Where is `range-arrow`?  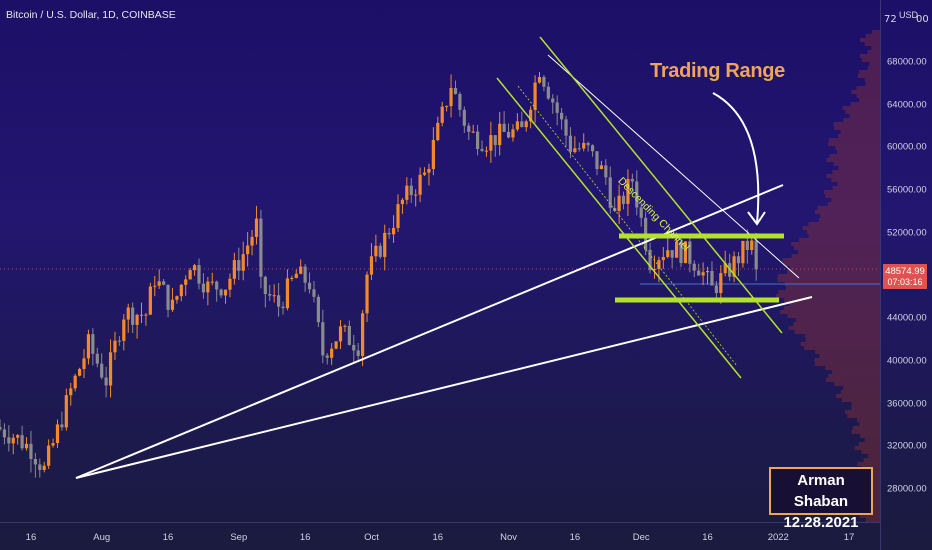 range-arrow is located at coordinates (736, 158).